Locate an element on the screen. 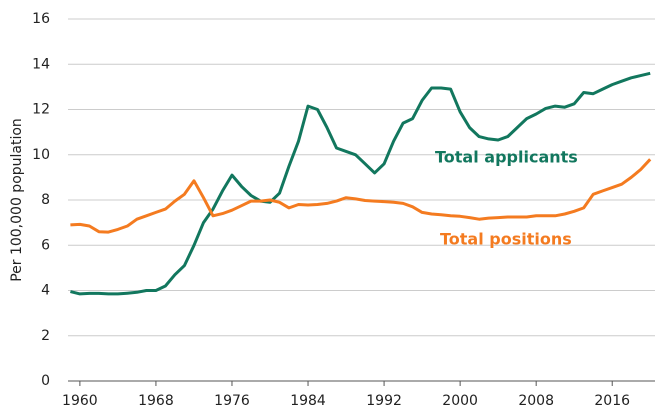 This screenshot has height=414, width=655. series-label: Total positions is located at coordinates (506, 239).